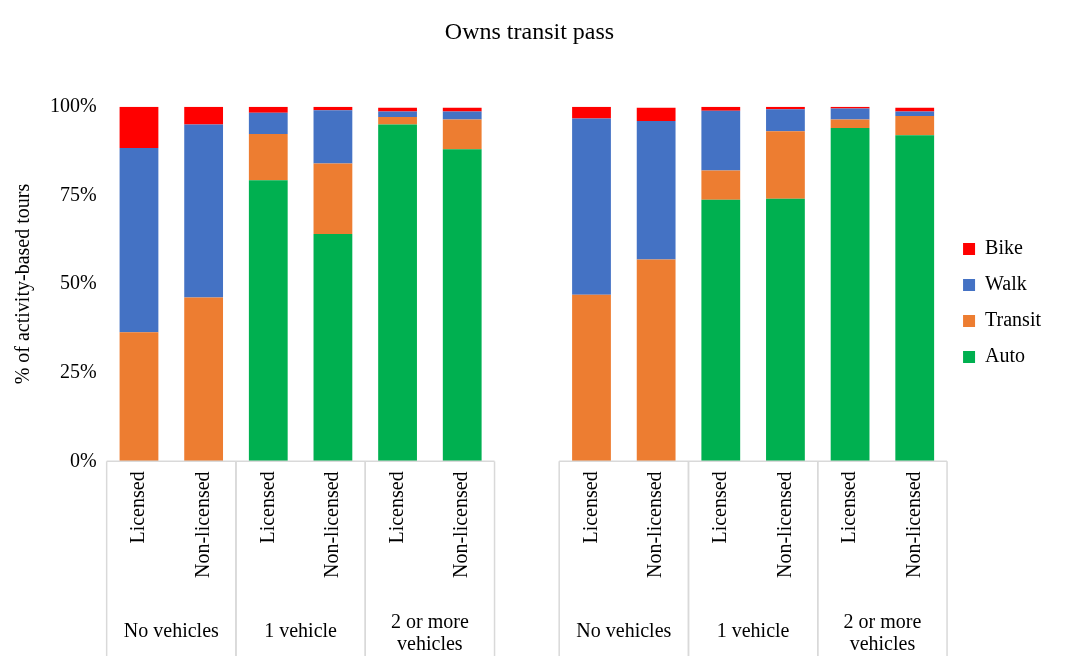 Image resolution: width=1079 pixels, height=666 pixels. I want to click on y-tick-label: 50%, so click(78, 282).